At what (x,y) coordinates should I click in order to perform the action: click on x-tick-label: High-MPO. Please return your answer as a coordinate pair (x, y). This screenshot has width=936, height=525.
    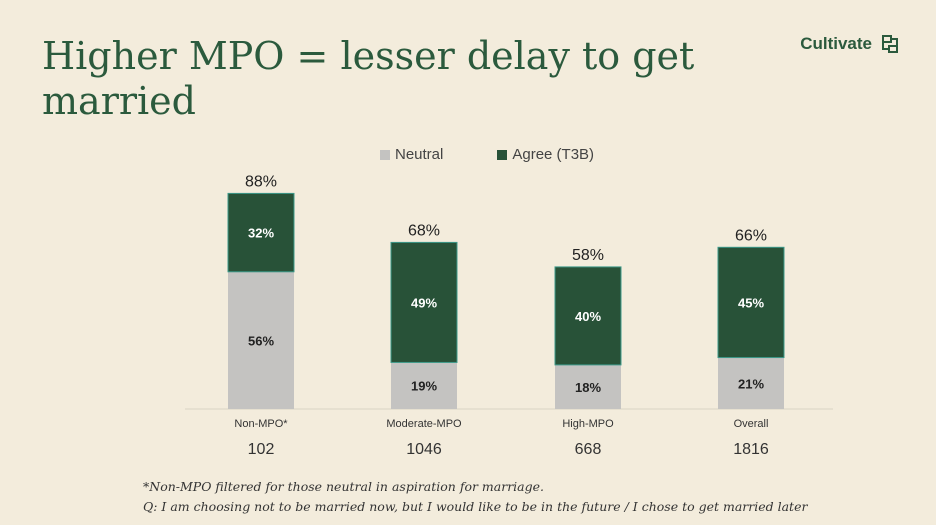
    Looking at the image, I should click on (588, 424).